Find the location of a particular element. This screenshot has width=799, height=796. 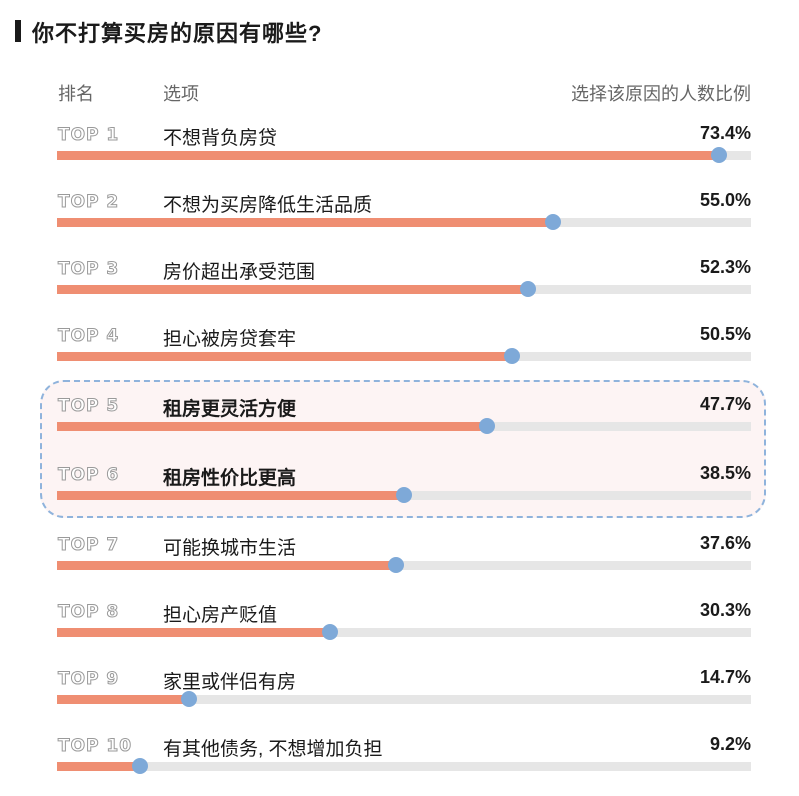

option-label: 可能换城市生活 is located at coordinates (230, 548).